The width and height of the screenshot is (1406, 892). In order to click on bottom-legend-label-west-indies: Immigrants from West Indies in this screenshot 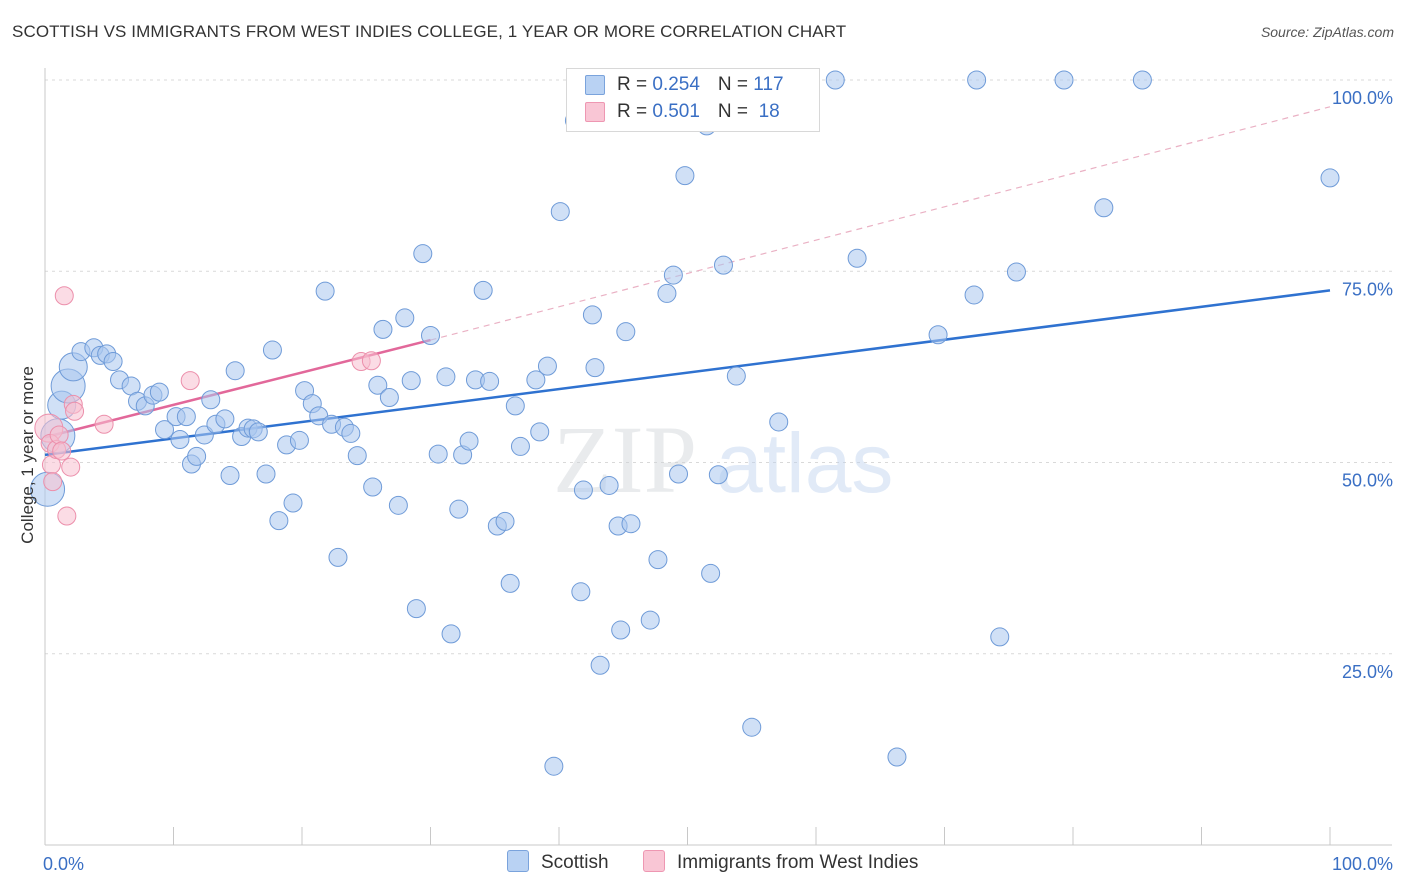, I will do `click(798, 863)`.